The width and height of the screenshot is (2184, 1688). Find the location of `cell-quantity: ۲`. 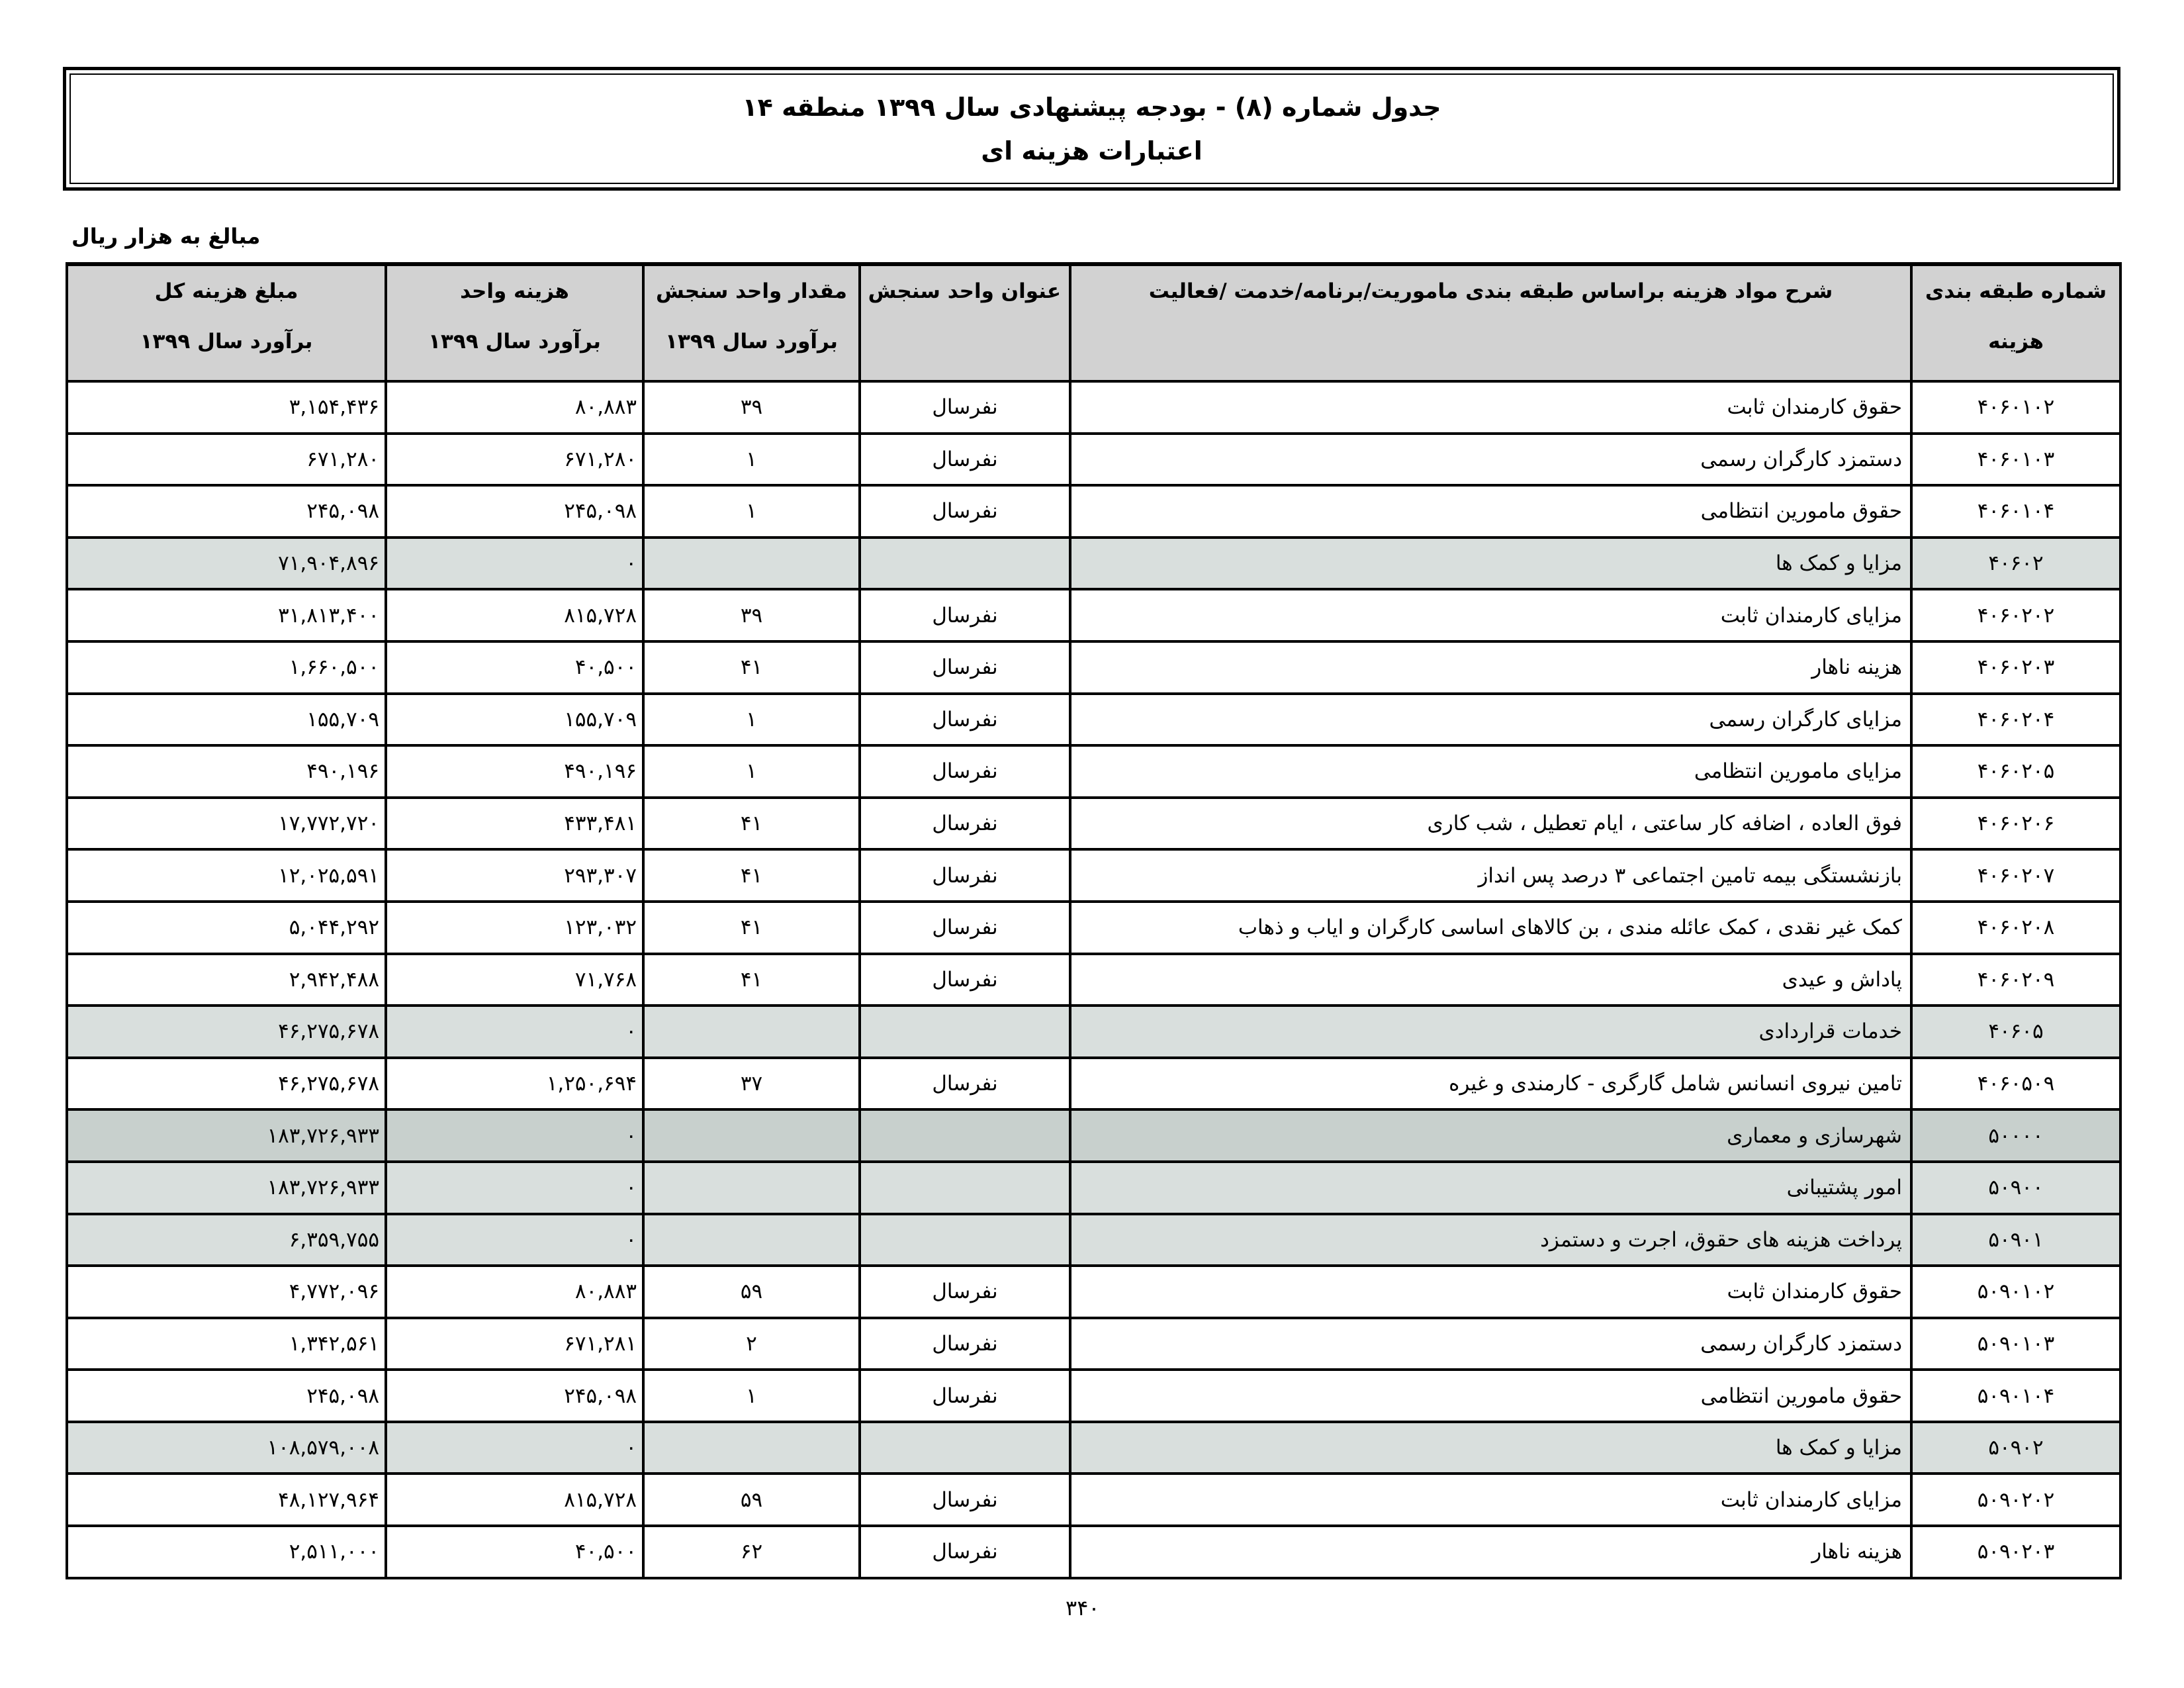

cell-quantity: ۲ is located at coordinates (751, 1344).